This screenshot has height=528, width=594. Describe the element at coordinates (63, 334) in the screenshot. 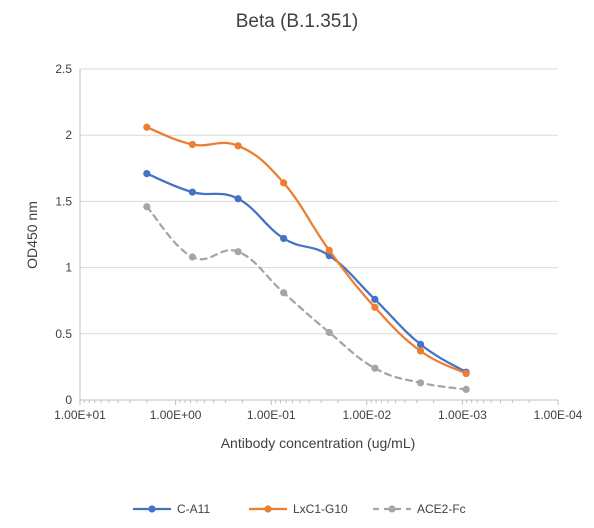

I see `y-tick-label: 0.5` at that location.